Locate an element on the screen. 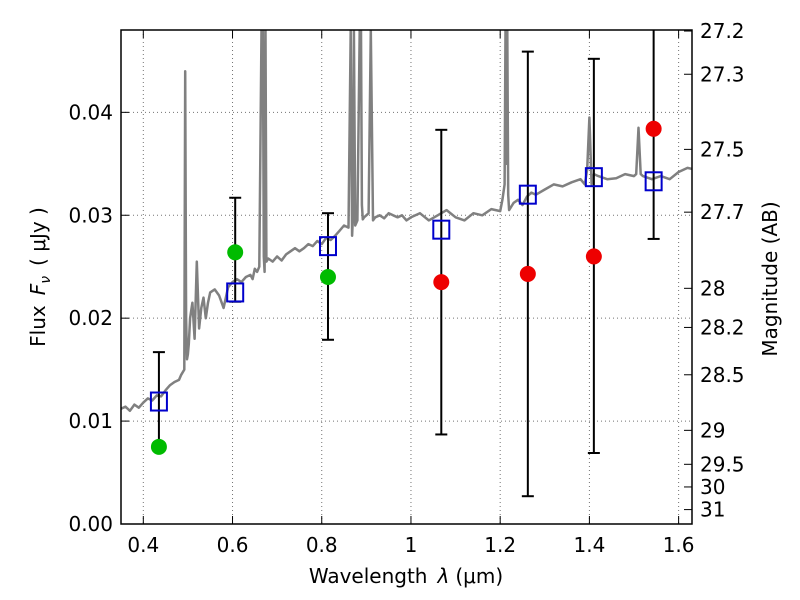  mag-tick-label: 28 is located at coordinates (712, 288).